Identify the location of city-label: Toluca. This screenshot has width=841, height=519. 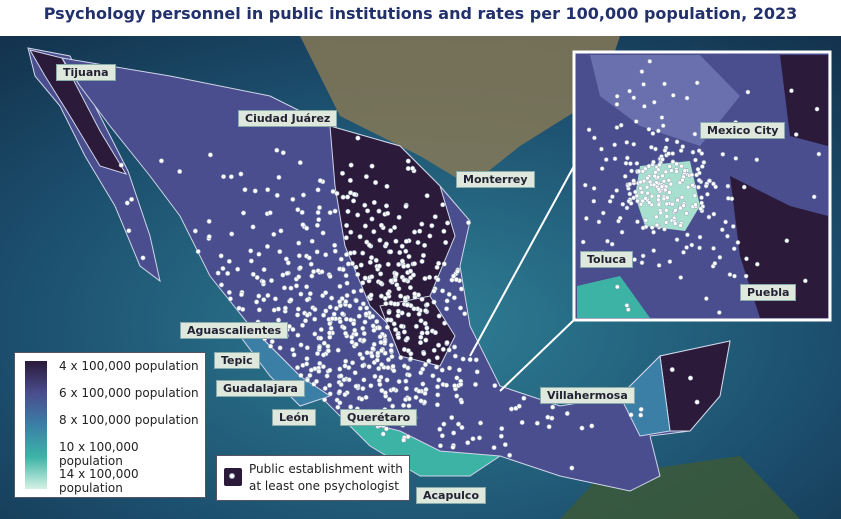
(607, 259).